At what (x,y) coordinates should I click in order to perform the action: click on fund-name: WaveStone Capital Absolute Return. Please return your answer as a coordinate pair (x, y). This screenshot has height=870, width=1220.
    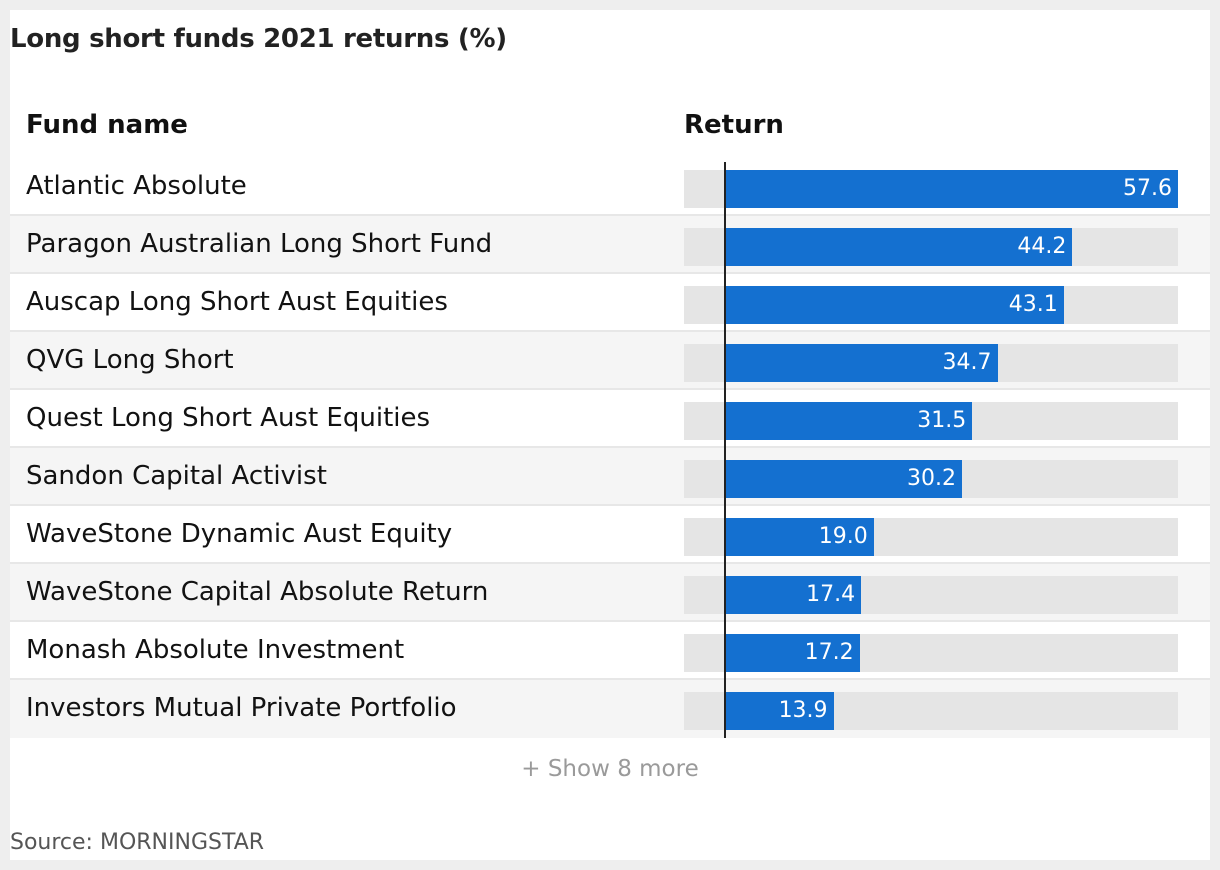
    Looking at the image, I should click on (257, 592).